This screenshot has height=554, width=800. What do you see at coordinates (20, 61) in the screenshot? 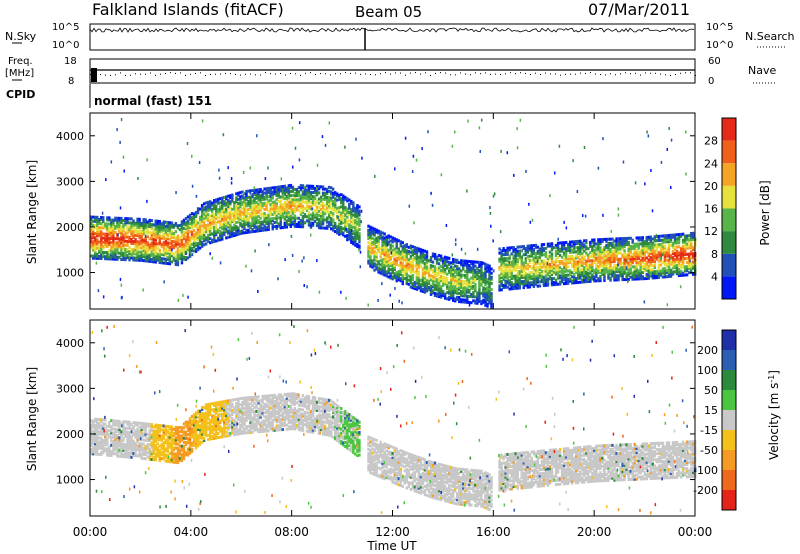
I see `freq-label-line1: Freq.` at bounding box center [20, 61].